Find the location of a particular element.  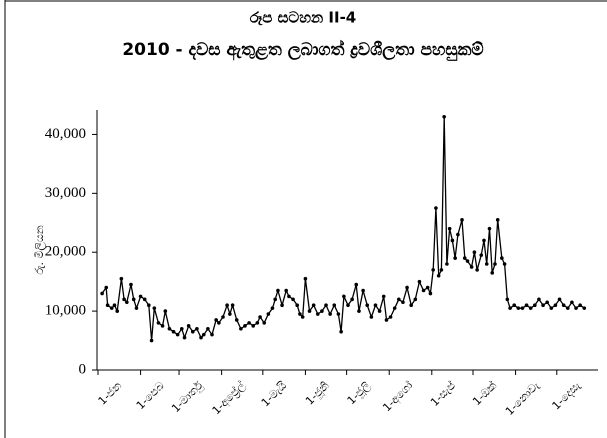

x-tick-label: 1-ජන is located at coordinates (110, 393).